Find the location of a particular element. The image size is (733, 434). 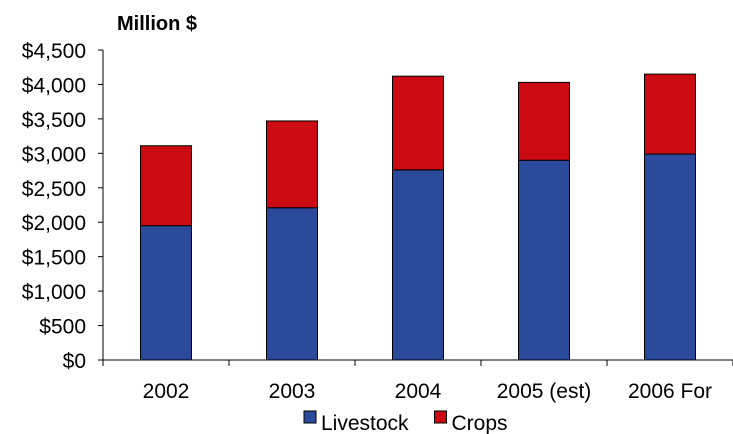

x-tick-label: 2003 is located at coordinates (292, 391).